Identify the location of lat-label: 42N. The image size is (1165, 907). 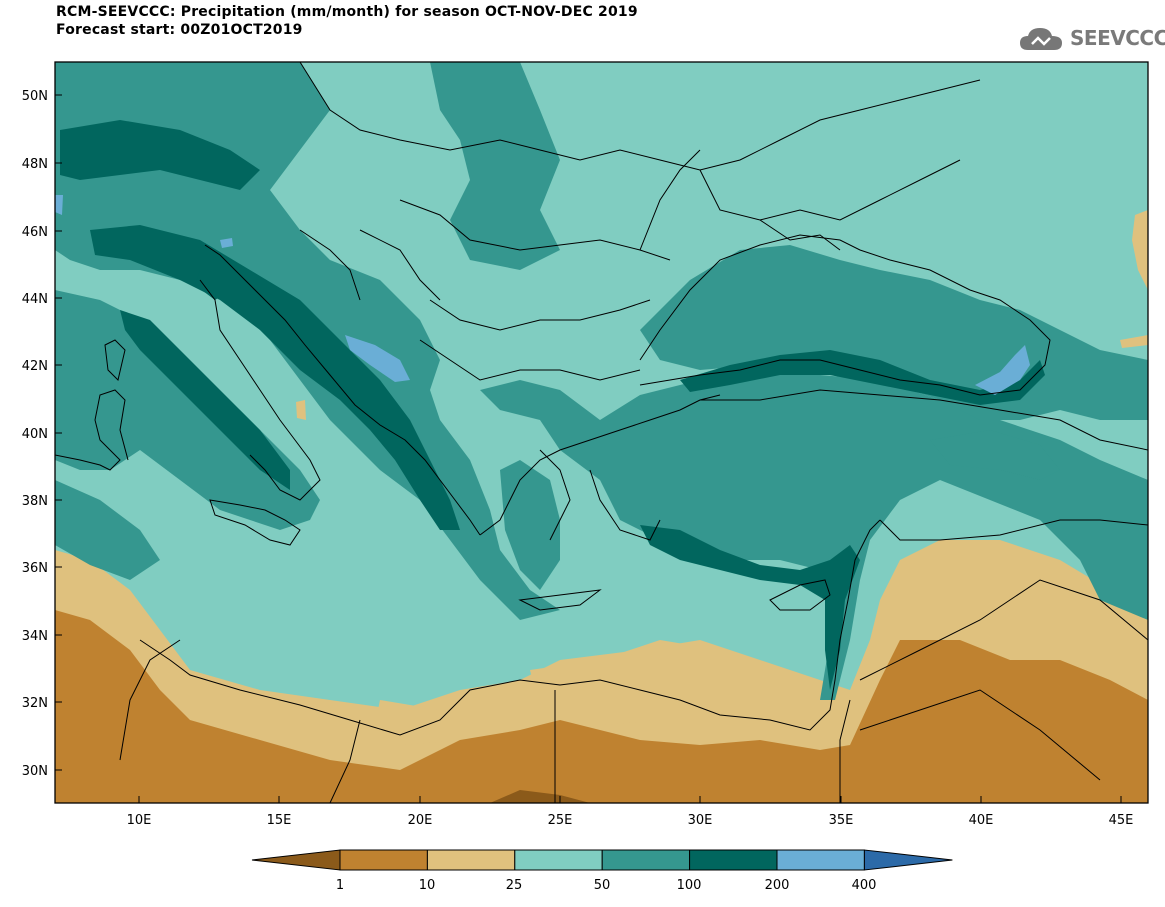
(35, 366).